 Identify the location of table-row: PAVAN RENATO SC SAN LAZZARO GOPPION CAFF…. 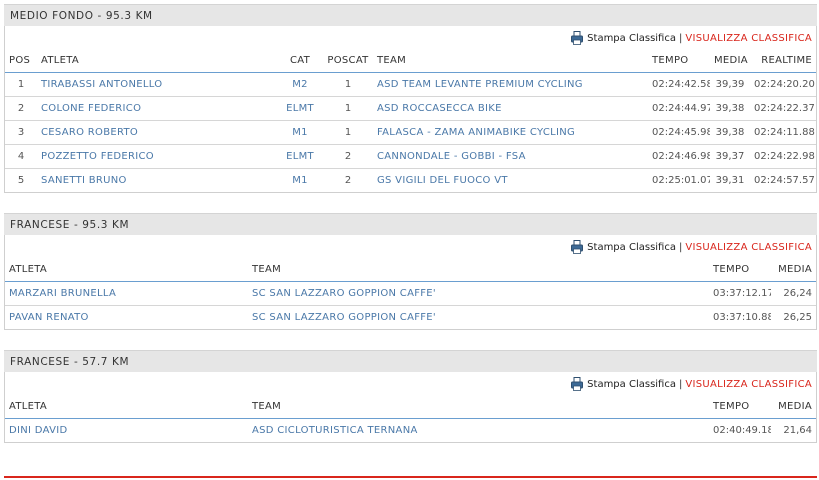
(410, 317).